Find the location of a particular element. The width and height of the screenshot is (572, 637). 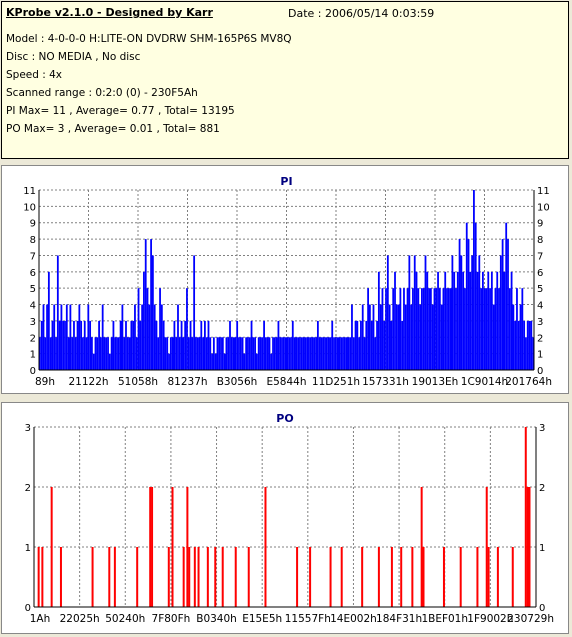

pi-xtick-label: 21122h is located at coordinates (88, 382).